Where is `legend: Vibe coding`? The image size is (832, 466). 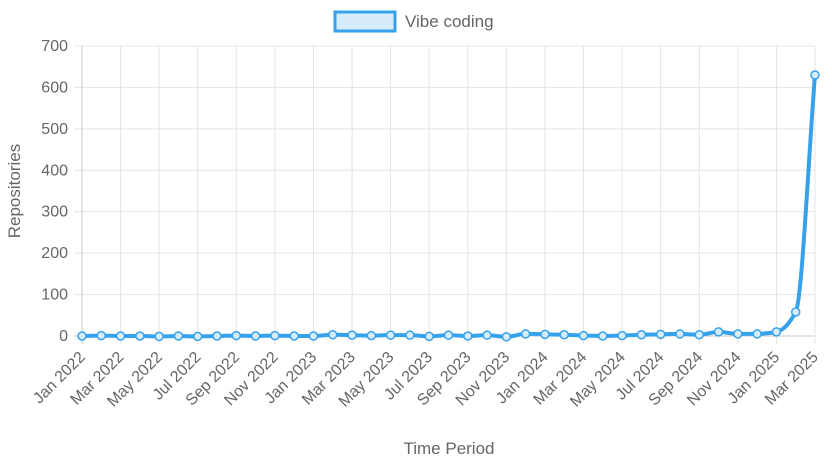
legend: Vibe coding is located at coordinates (413, 21).